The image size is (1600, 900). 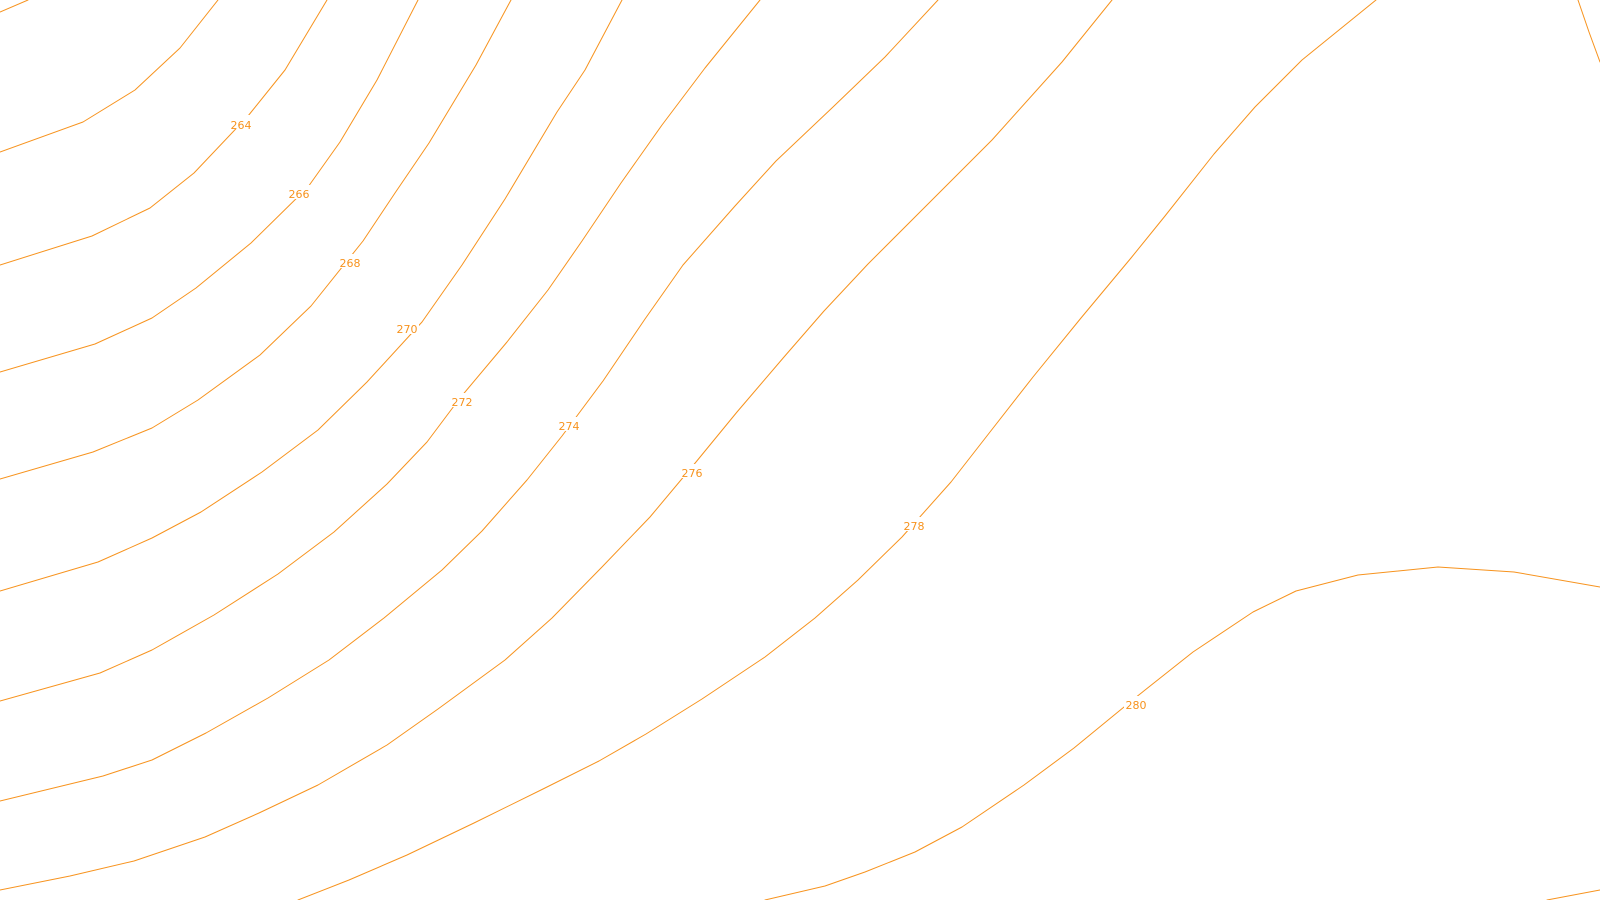 I want to click on contour-label-266: 266, so click(x=299, y=194).